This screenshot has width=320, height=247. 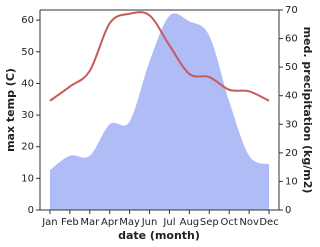 I want to click on x-tick-label: Feb, so click(x=70, y=222).